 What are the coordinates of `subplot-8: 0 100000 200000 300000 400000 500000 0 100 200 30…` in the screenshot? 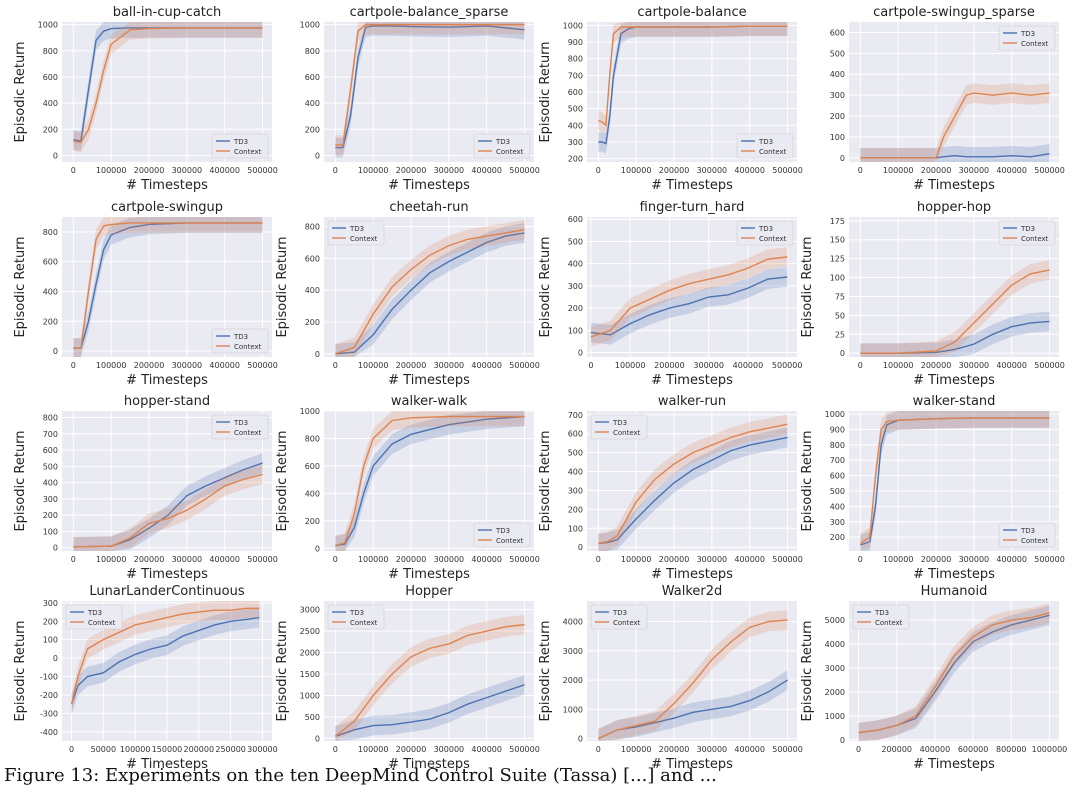 It's located at (145, 488).